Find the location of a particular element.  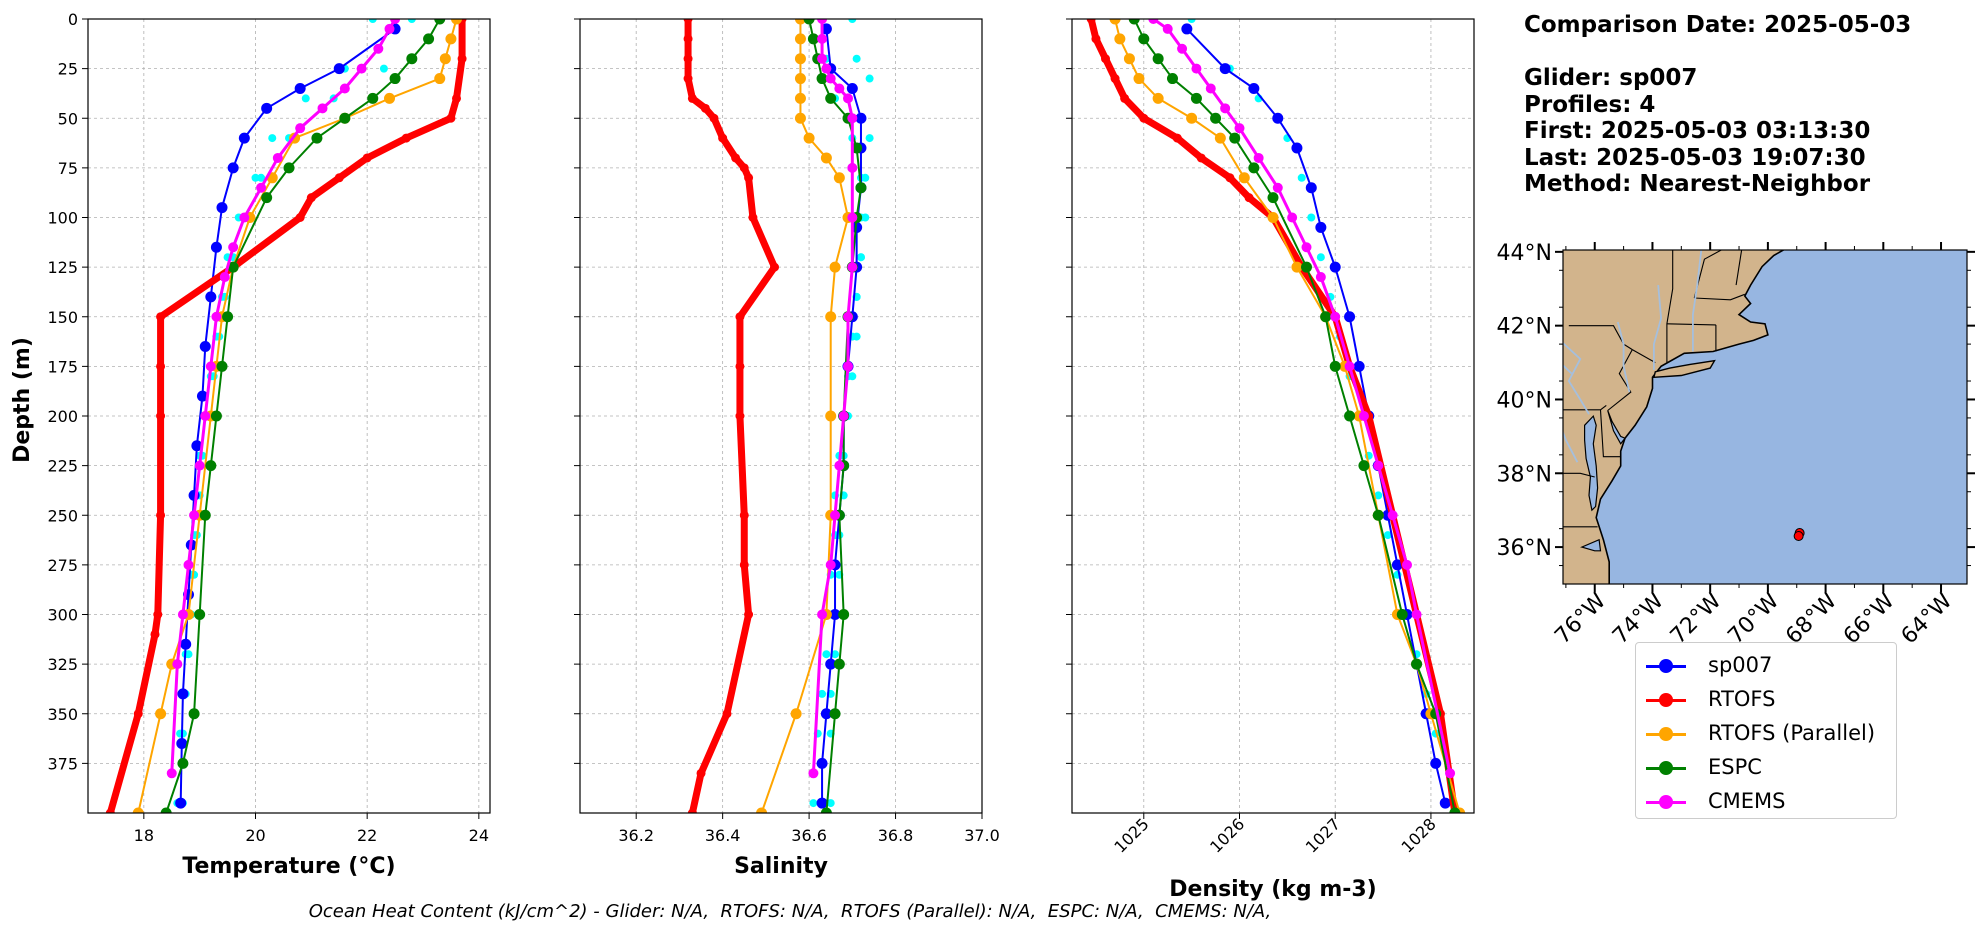

x-tick-label: 36.2 is located at coordinates (636, 835).